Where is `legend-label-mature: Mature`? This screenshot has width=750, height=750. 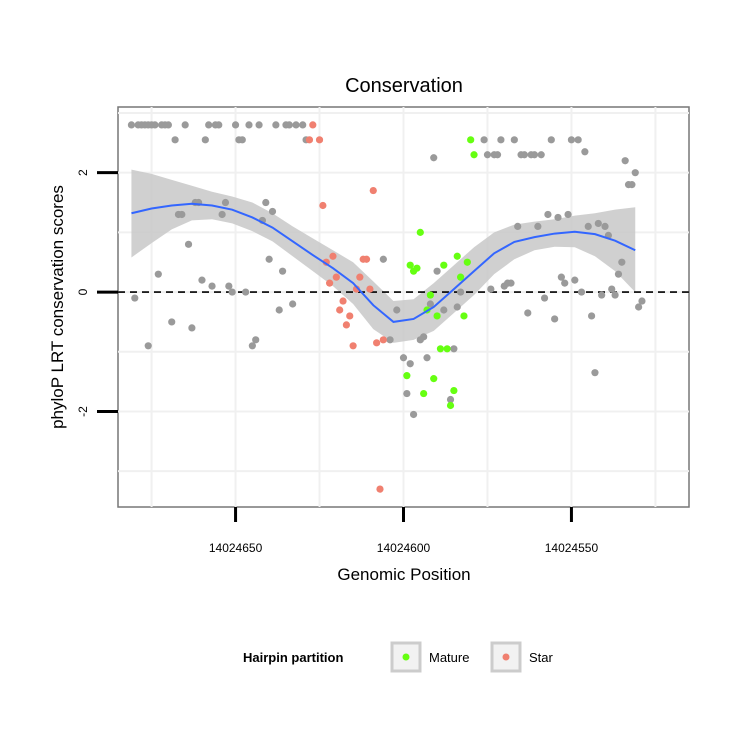 legend-label-mature: Mature is located at coordinates (449, 657).